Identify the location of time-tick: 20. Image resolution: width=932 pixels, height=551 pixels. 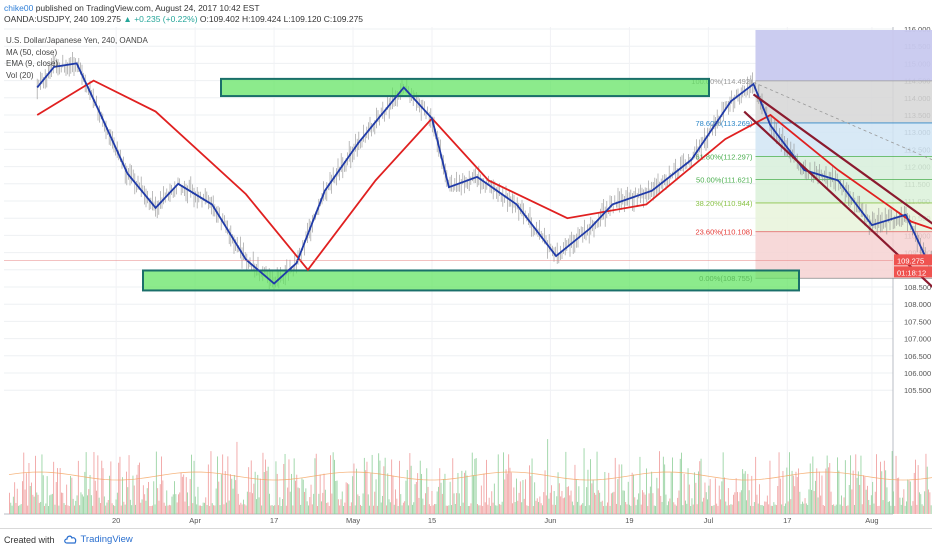
(116, 520).